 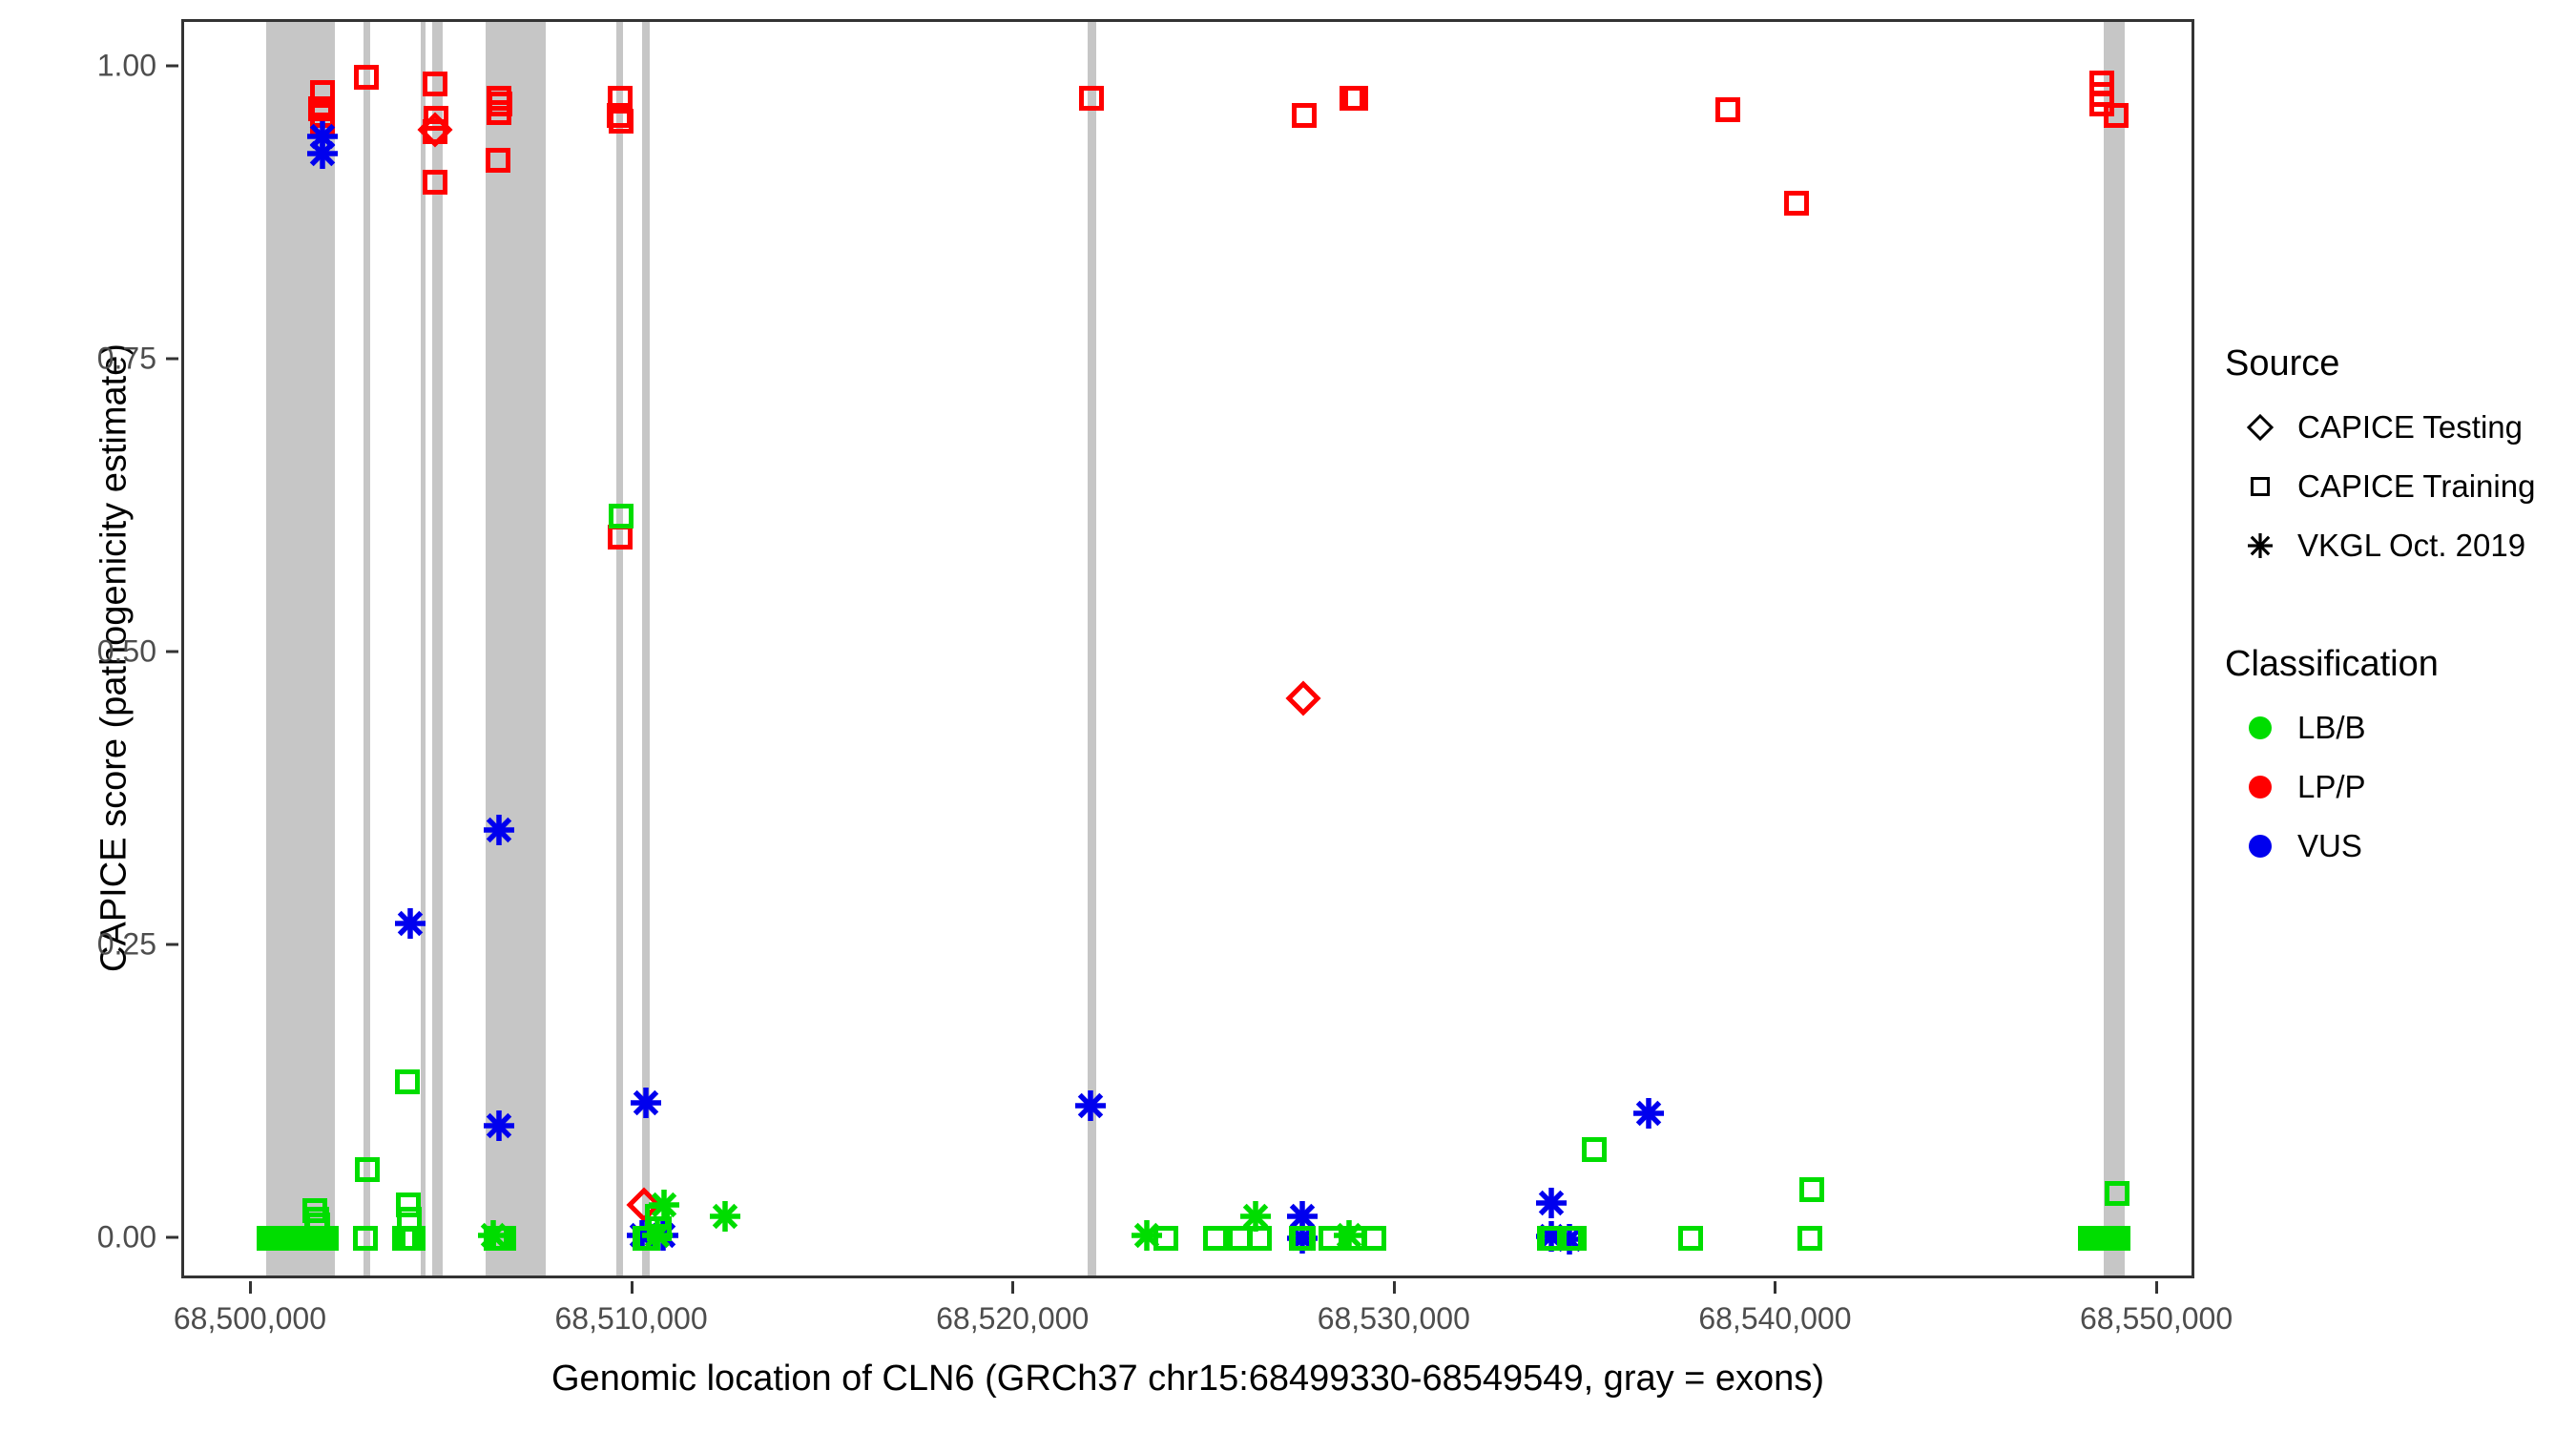 I want to click on legend-asterisk-icon, so click(x=2260, y=545).